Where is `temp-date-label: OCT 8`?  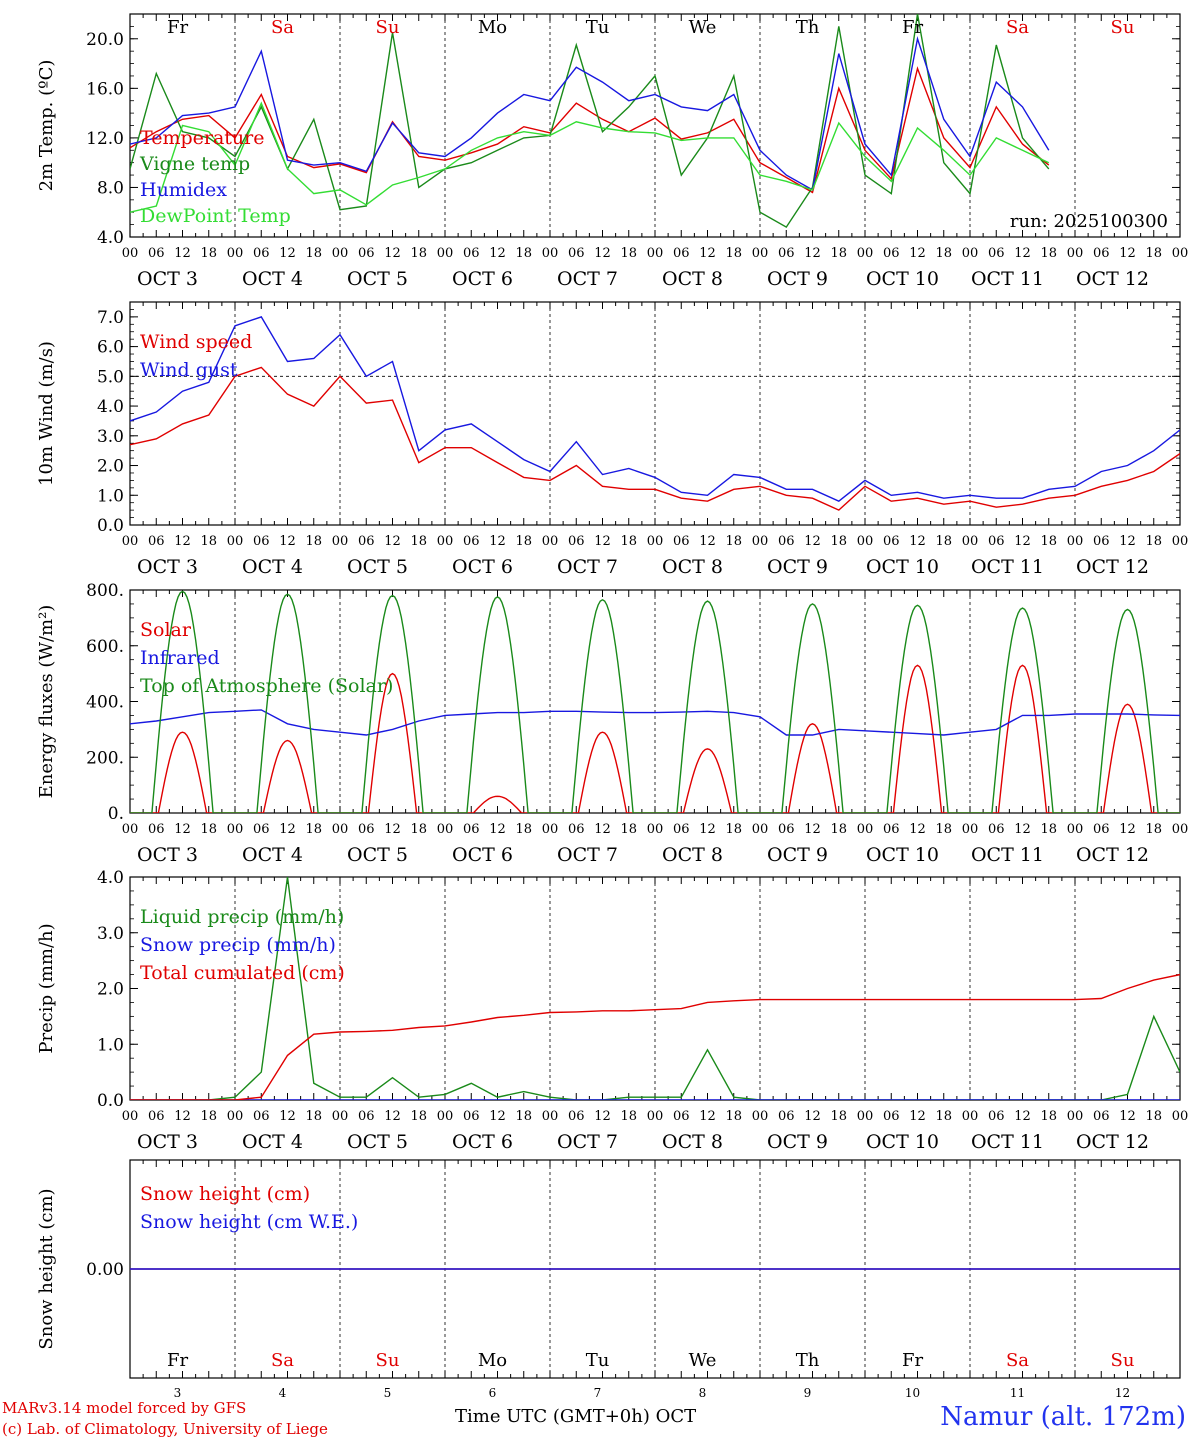 temp-date-label: OCT 8 is located at coordinates (692, 279).